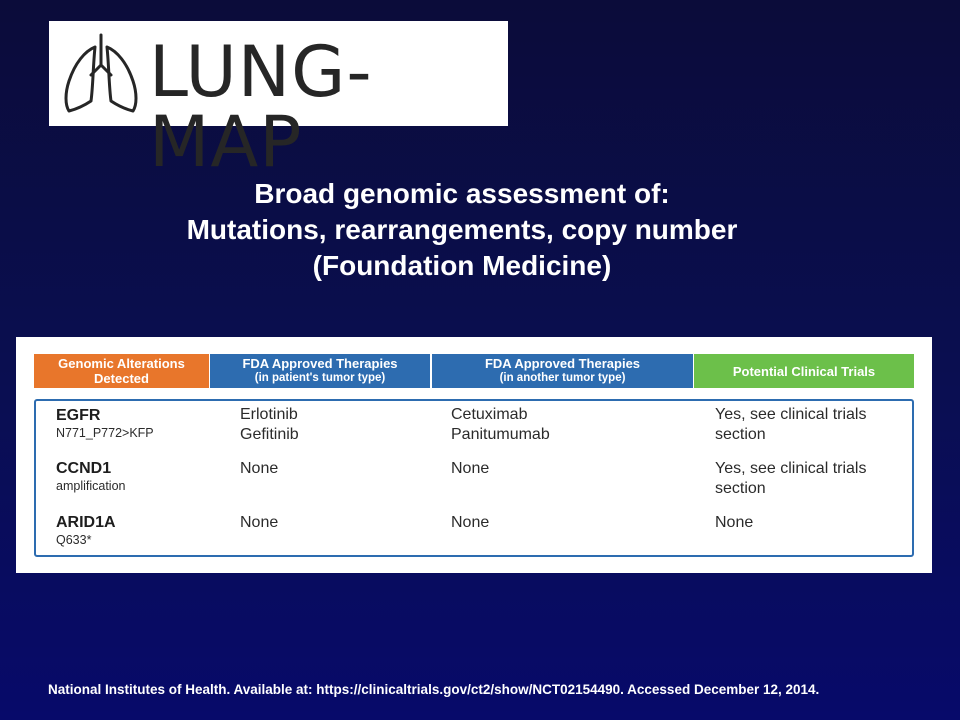 Image resolution: width=960 pixels, height=720 pixels. Describe the element at coordinates (500, 425) in the screenshot. I see `other-therapies-cell: Cetuximab Panitumumab` at that location.